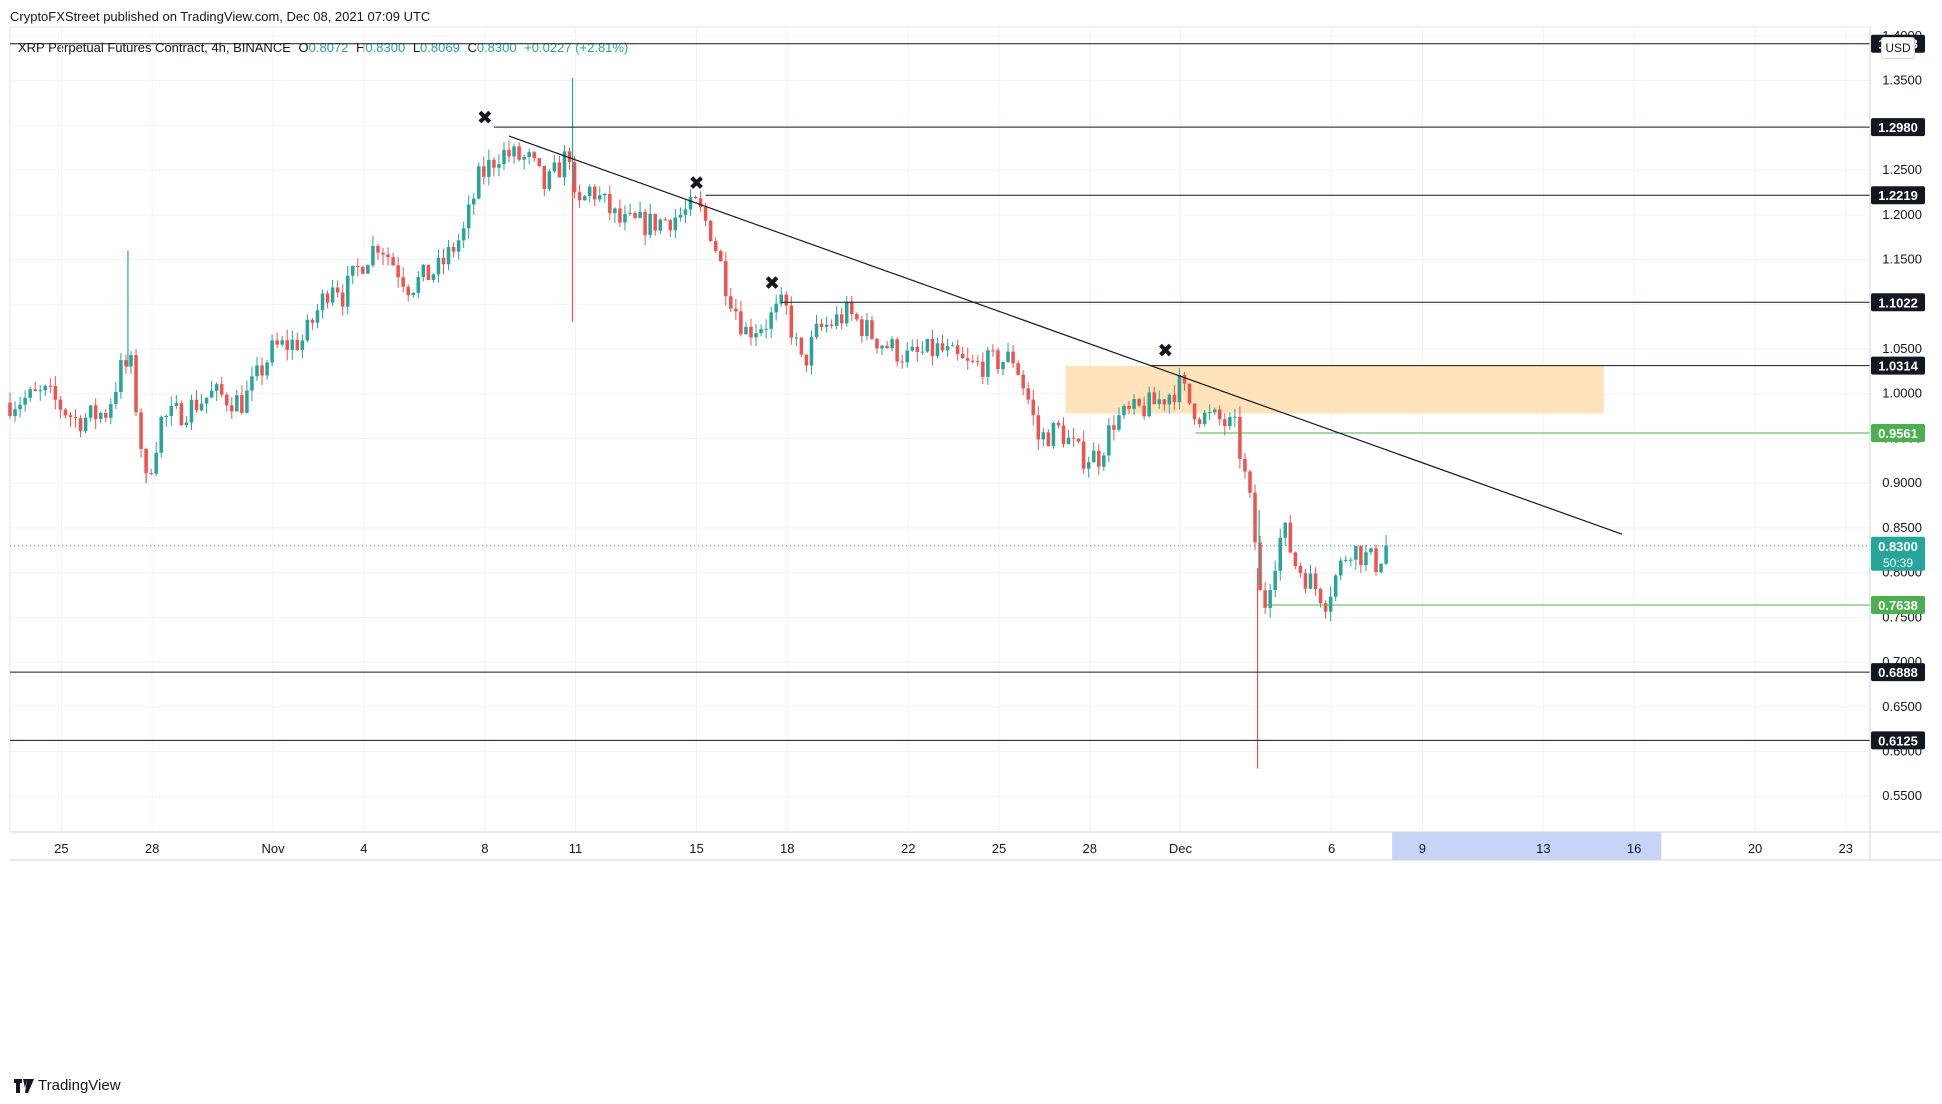 The width and height of the screenshot is (1942, 1104). I want to click on level-price-label: 0.7638, so click(1898, 605).